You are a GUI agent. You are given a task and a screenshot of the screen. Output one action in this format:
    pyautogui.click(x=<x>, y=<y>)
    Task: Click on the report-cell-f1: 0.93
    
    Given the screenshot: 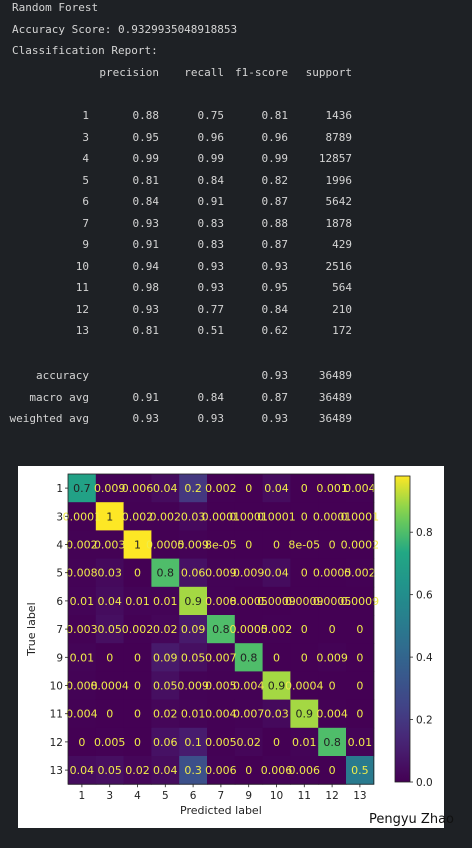 What is the action you would take?
    pyautogui.click(x=275, y=266)
    